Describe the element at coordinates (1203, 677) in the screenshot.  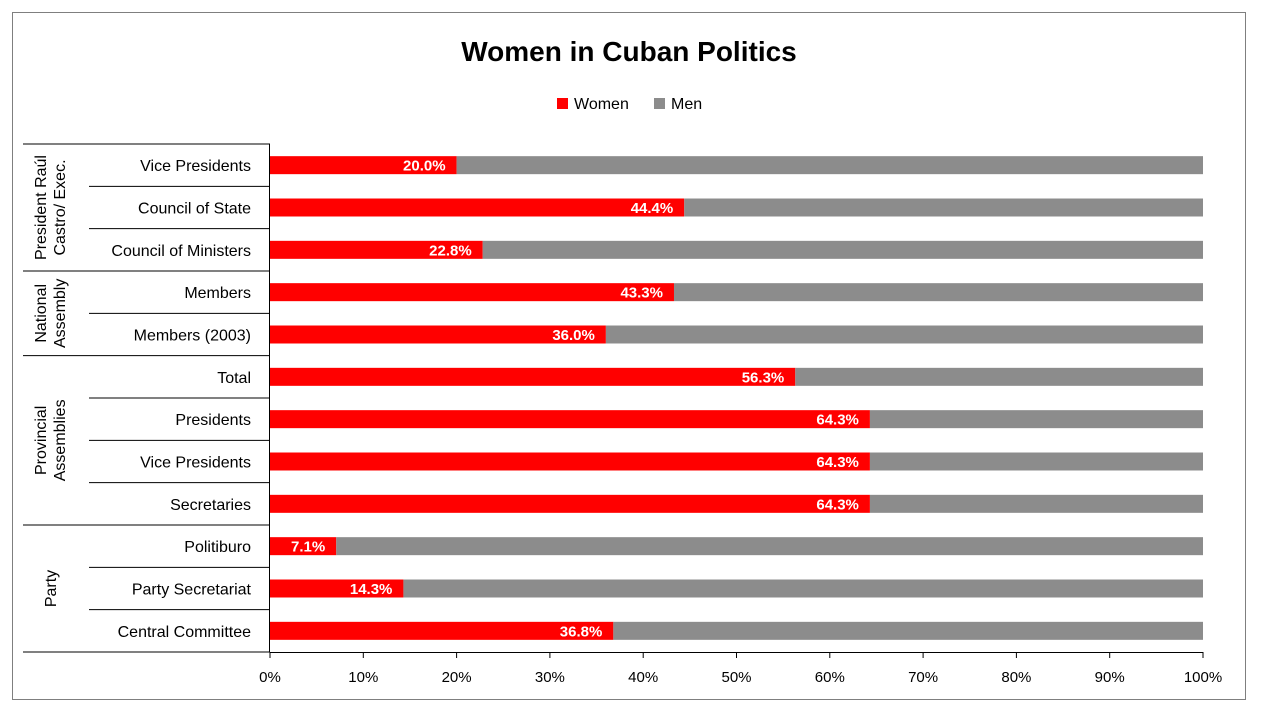
I see `x-tick-label: 100%` at that location.